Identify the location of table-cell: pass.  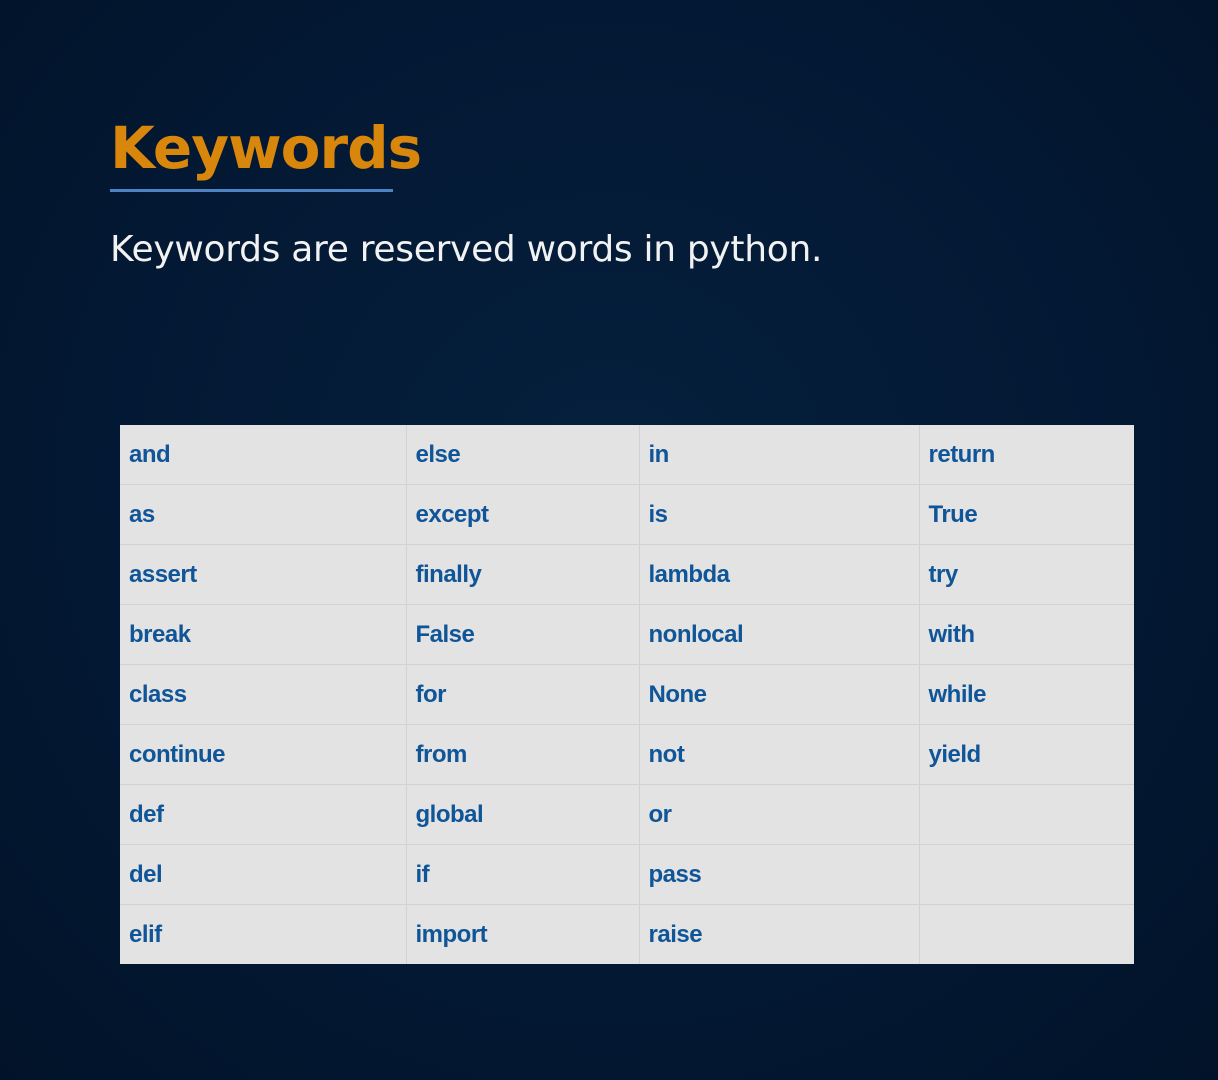
(779, 874).